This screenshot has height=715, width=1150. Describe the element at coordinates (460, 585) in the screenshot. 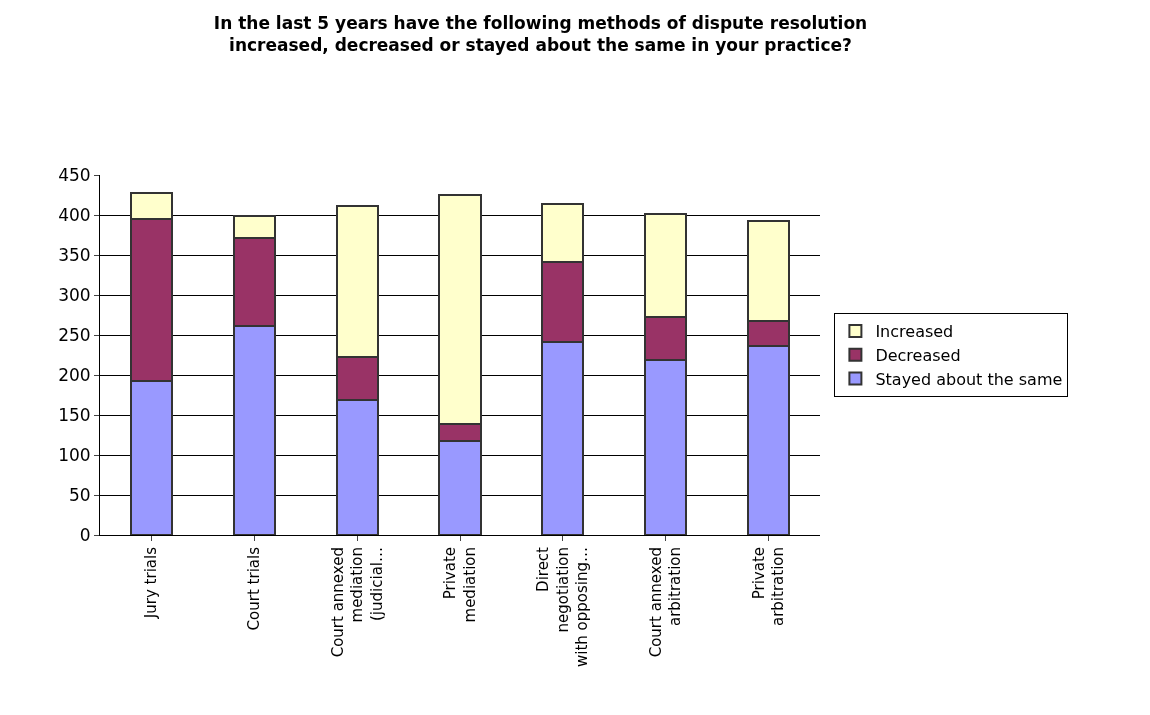

I see `x-tick-label: Private mediation` at that location.